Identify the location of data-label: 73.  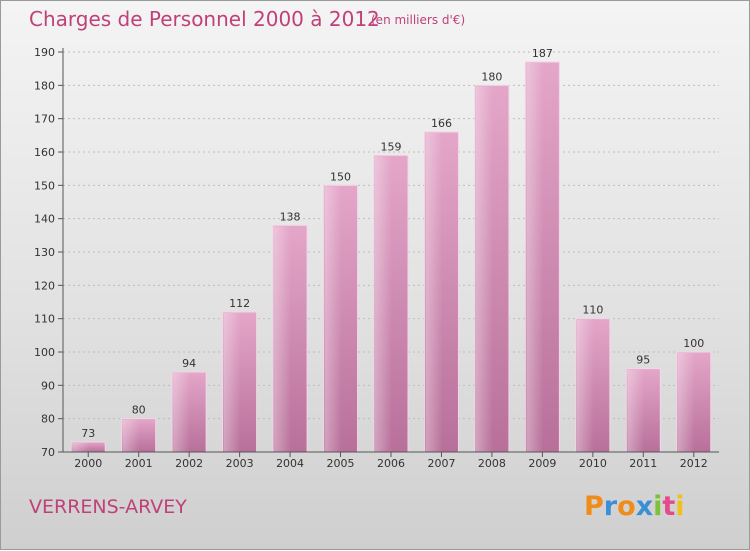
(88, 433).